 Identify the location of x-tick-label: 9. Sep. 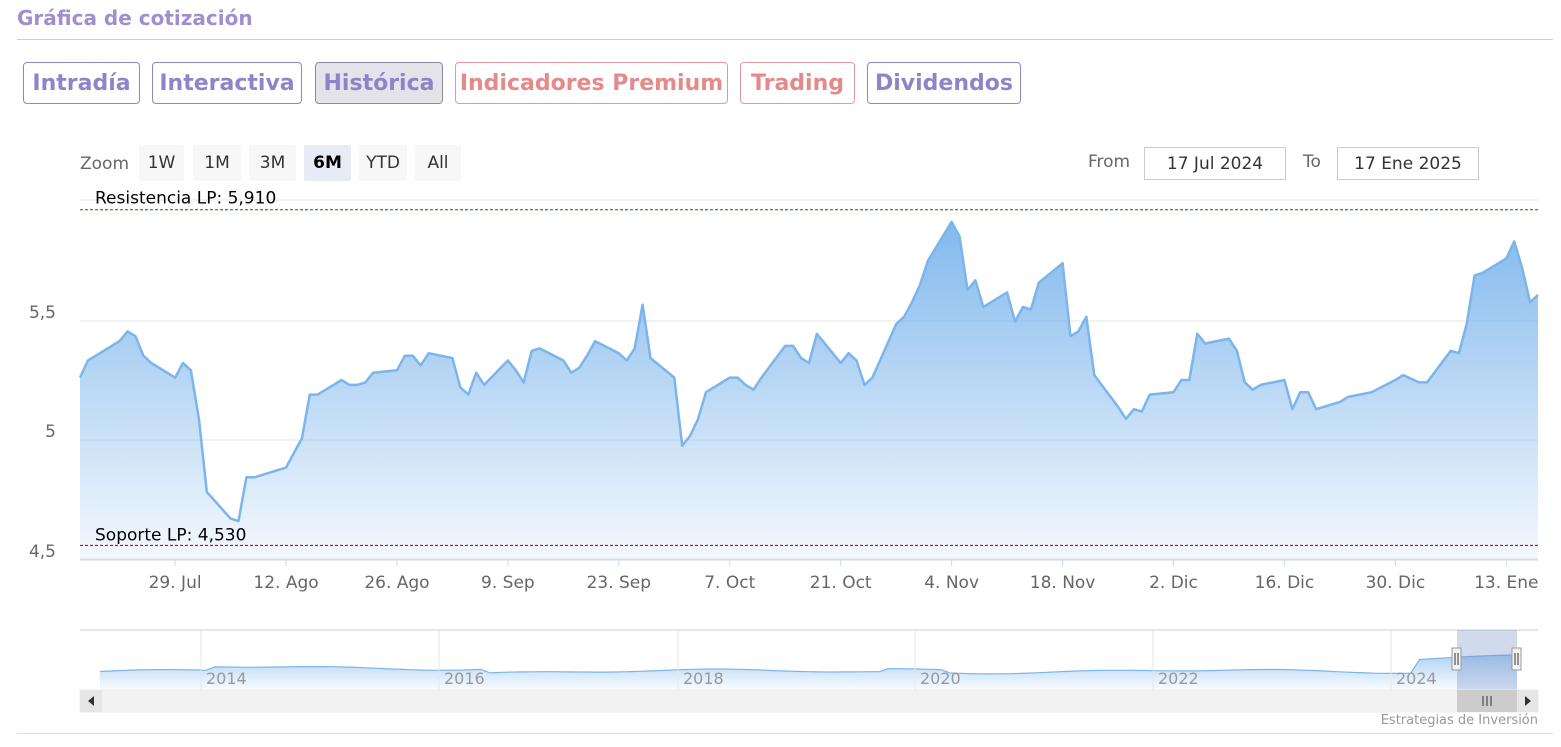
(508, 583).